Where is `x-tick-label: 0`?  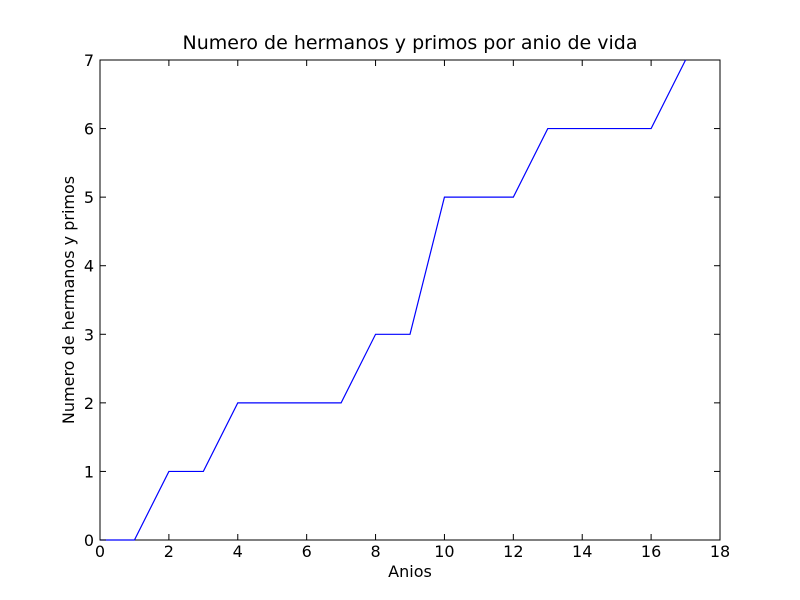 x-tick-label: 0 is located at coordinates (100, 551).